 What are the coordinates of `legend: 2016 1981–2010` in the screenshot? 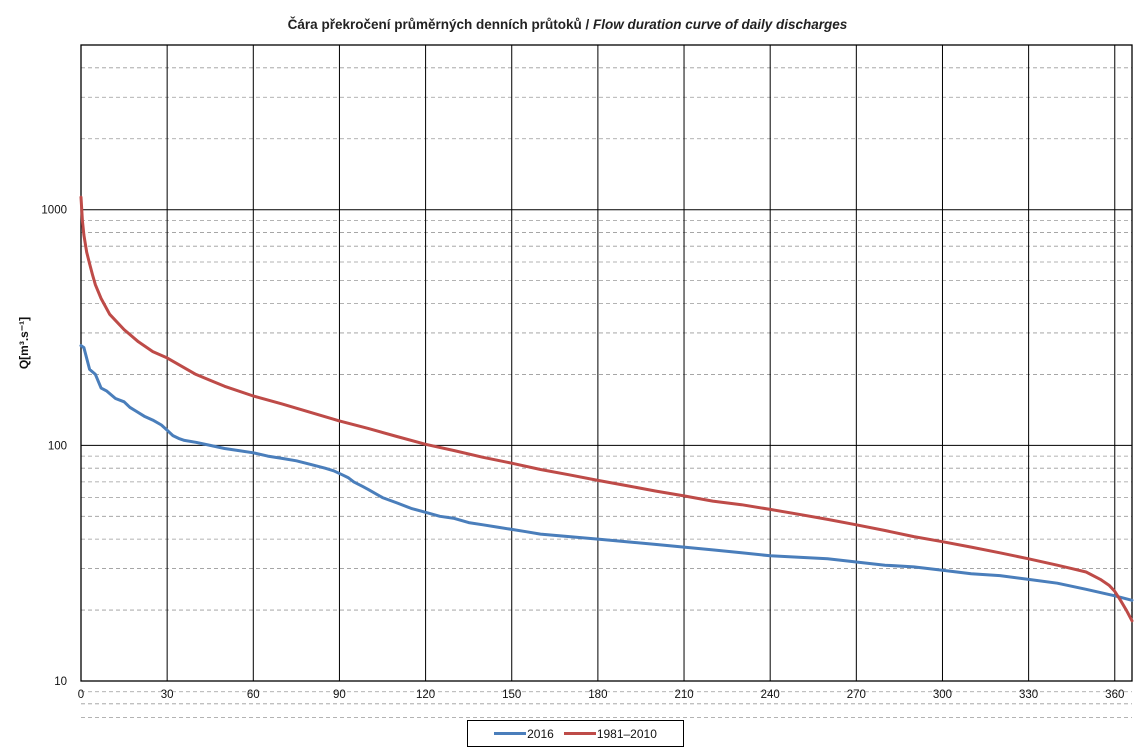 It's located at (575, 733).